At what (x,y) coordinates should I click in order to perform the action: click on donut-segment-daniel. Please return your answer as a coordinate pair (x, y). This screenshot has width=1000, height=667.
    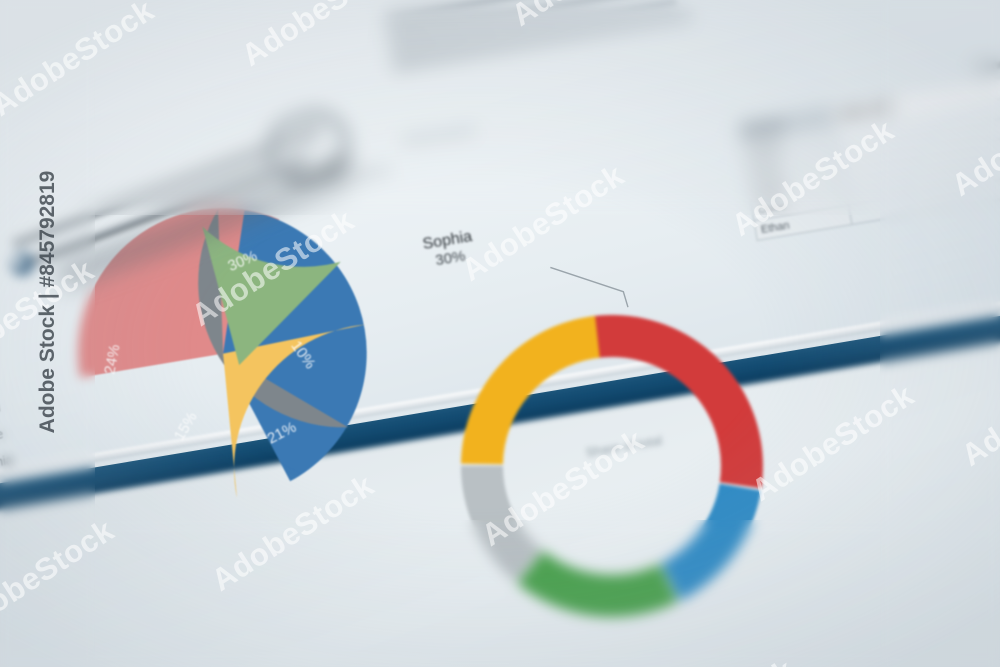
    Looking at the image, I should click on (611, 465).